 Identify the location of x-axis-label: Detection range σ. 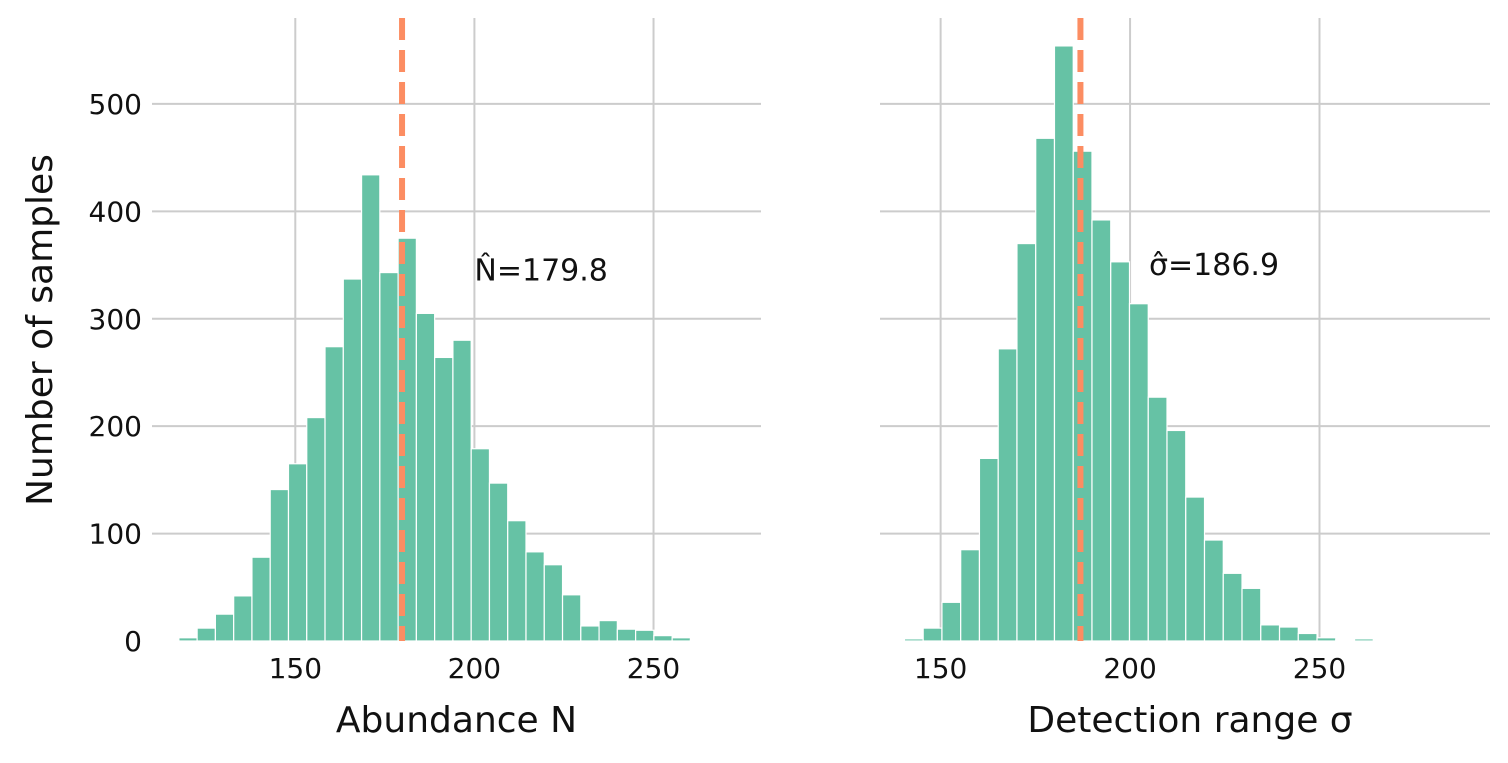
(1189, 720).